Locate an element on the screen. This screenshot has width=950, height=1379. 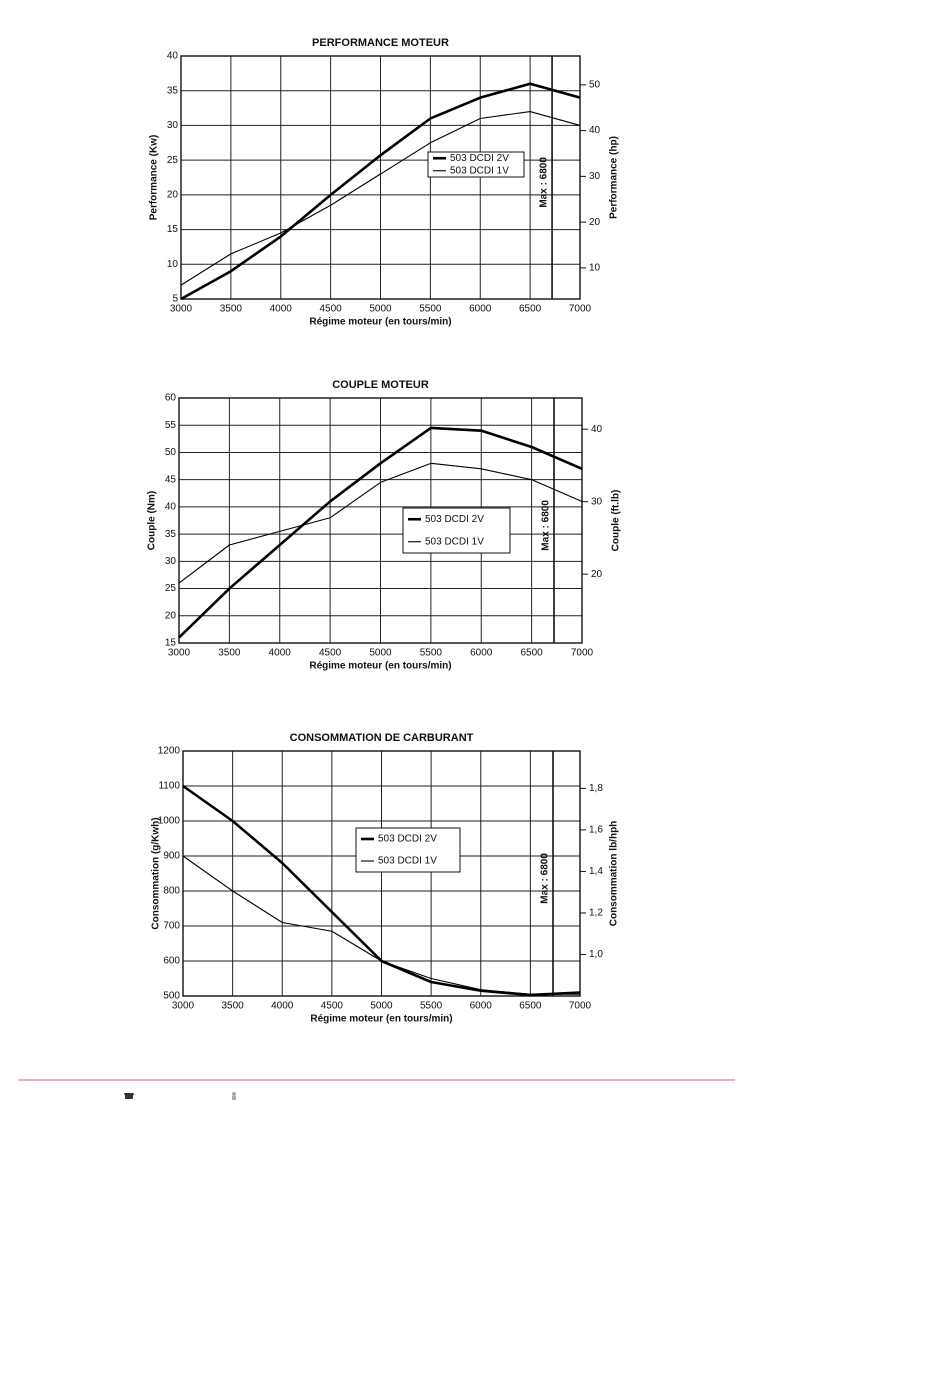
y-tick-label: 500 is located at coordinates (171, 996).